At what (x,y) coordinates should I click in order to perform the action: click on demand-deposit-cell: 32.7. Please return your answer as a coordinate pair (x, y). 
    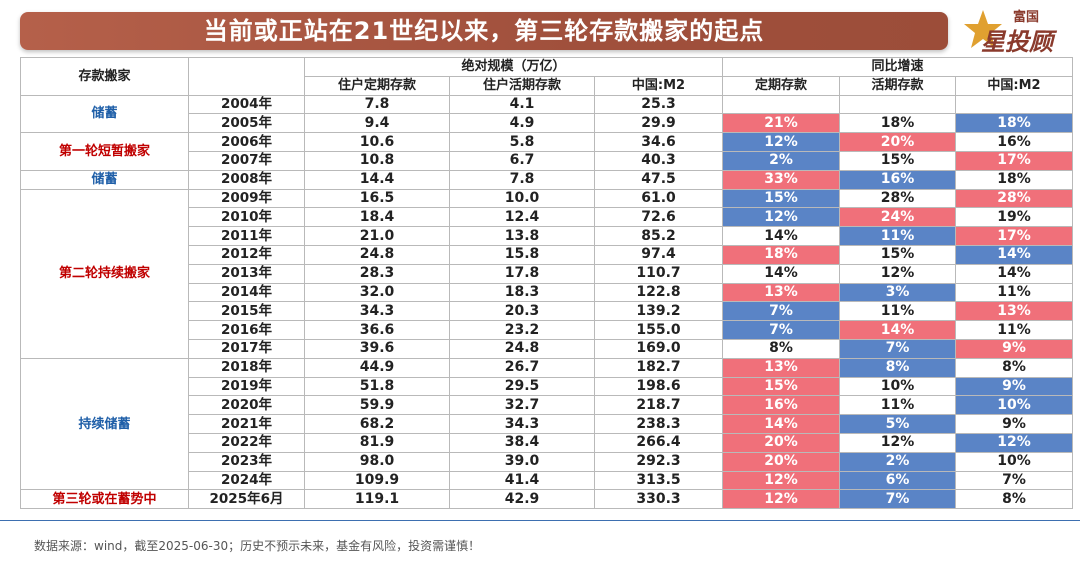
    Looking at the image, I should click on (522, 405).